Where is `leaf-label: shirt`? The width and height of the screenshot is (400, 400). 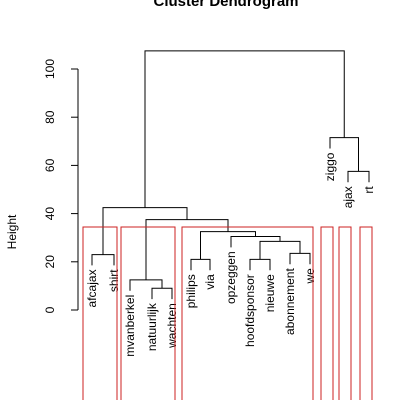 leaf-label: shirt is located at coordinates (114, 280).